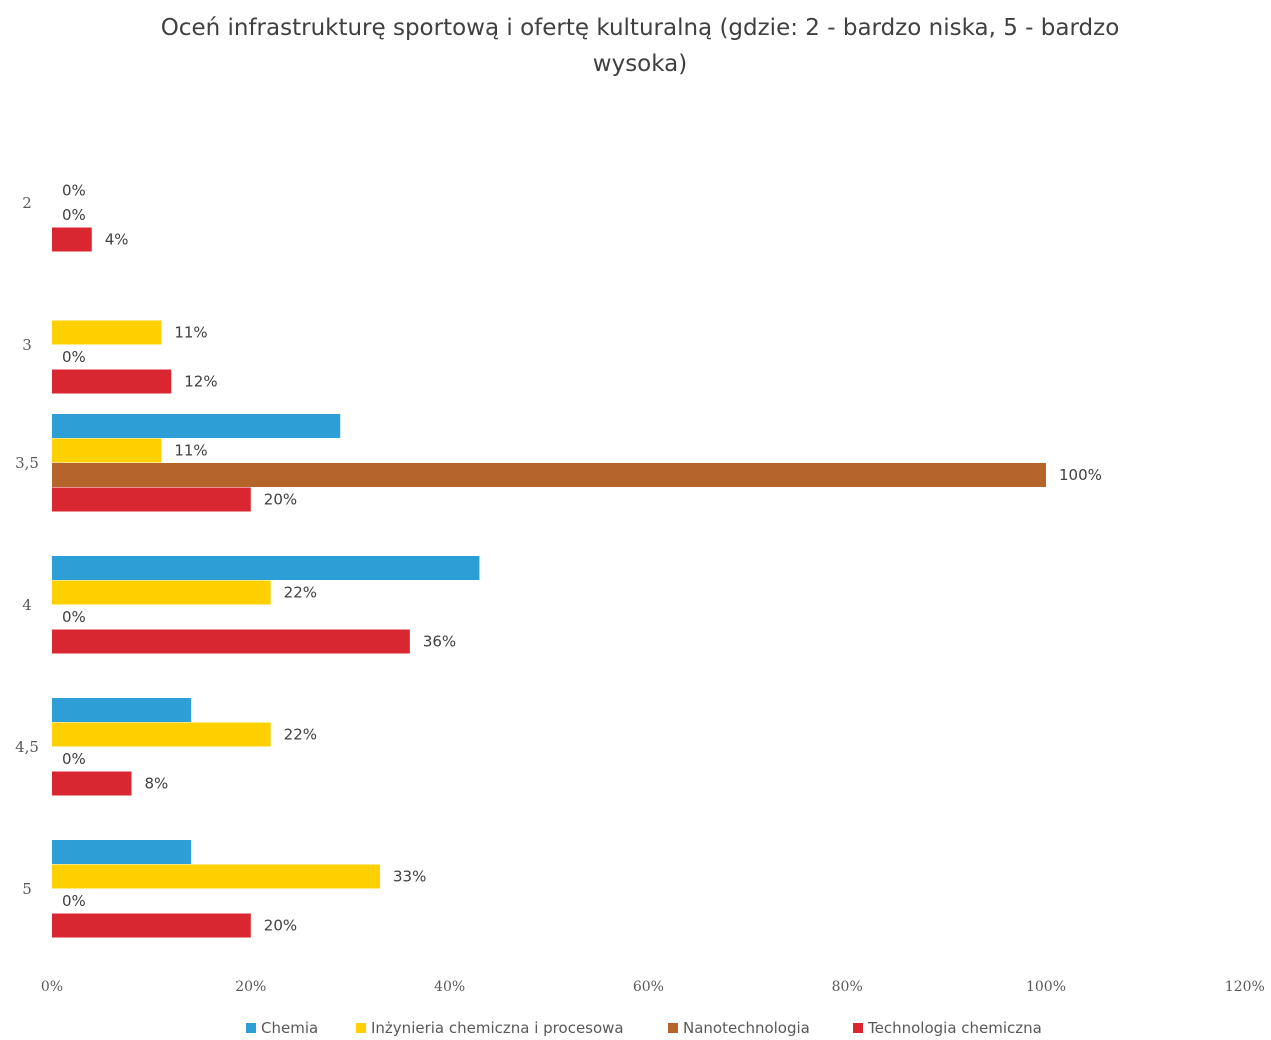 This screenshot has height=1040, width=1271. I want to click on x-tick-label: 100%, so click(1046, 987).